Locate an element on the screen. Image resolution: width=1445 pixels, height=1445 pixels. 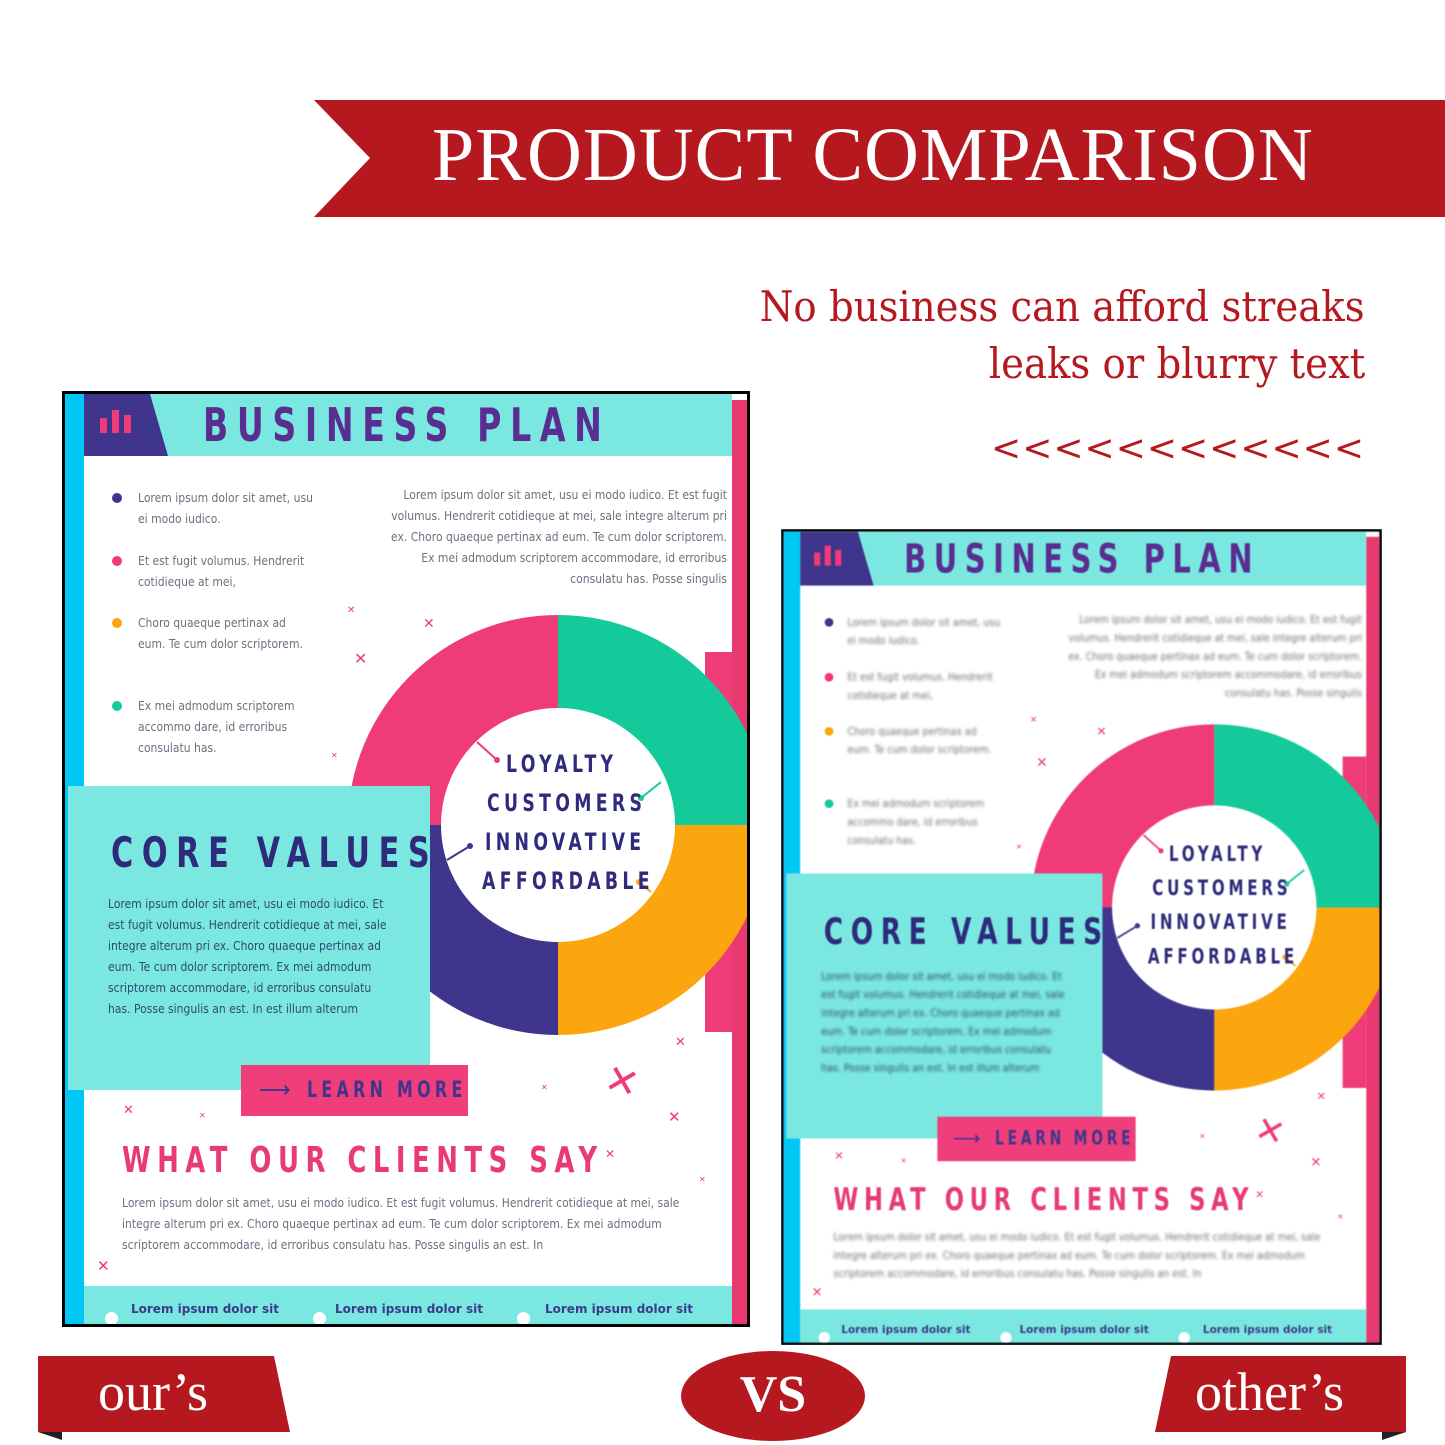
others-ribbon is located at coordinates (1280, 1398).